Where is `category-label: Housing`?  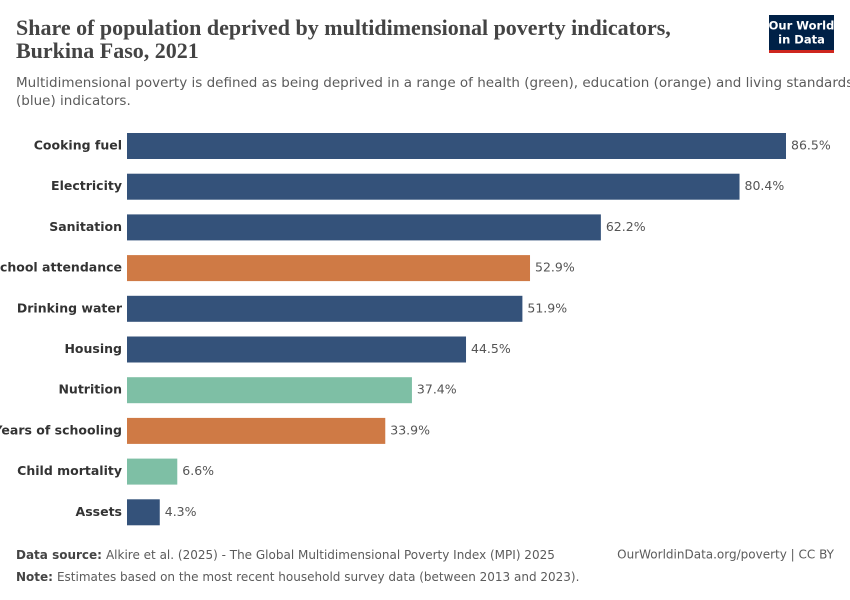
category-label: Housing is located at coordinates (93, 348).